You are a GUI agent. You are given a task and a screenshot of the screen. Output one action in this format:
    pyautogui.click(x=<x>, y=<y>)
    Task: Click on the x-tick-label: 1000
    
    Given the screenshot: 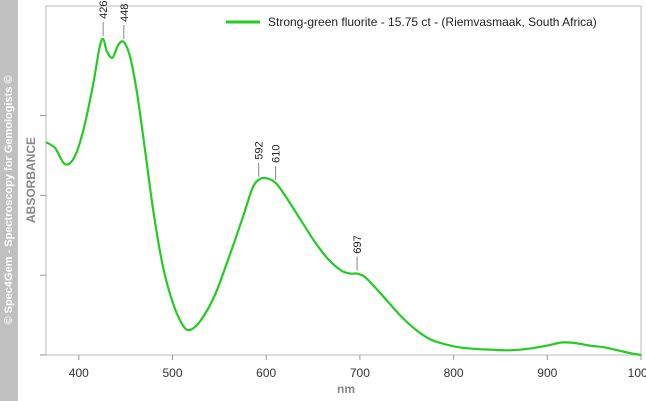 What is the action you would take?
    pyautogui.click(x=637, y=373)
    